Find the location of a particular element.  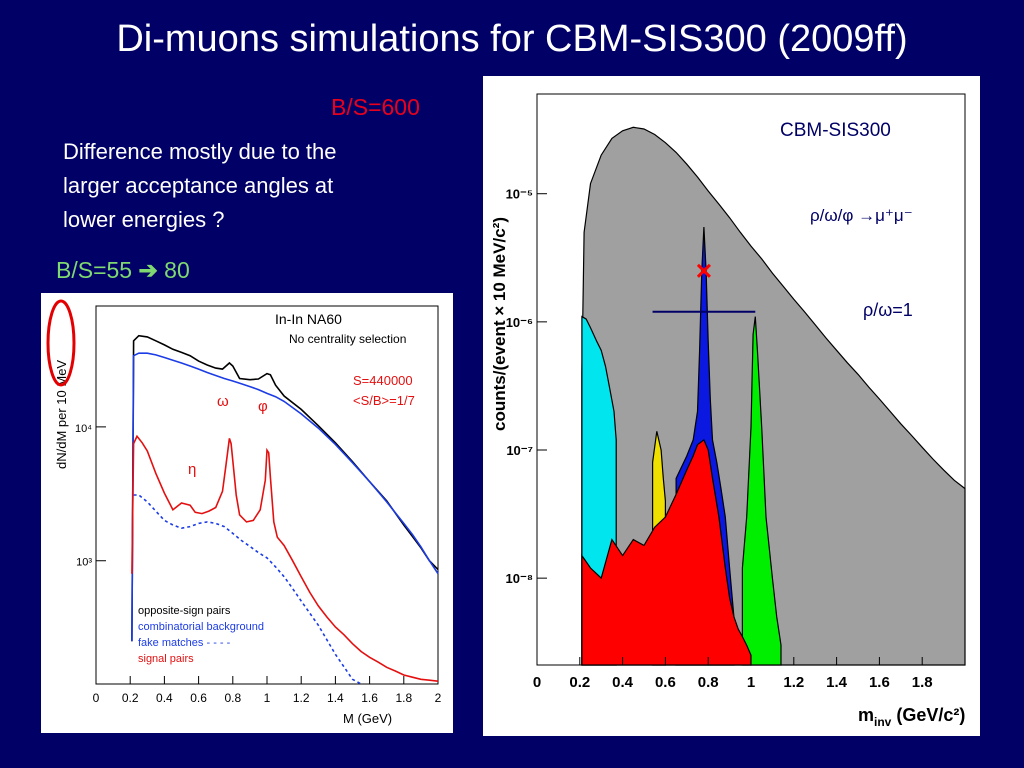

x-tick-label: 2 is located at coordinates (438, 698).